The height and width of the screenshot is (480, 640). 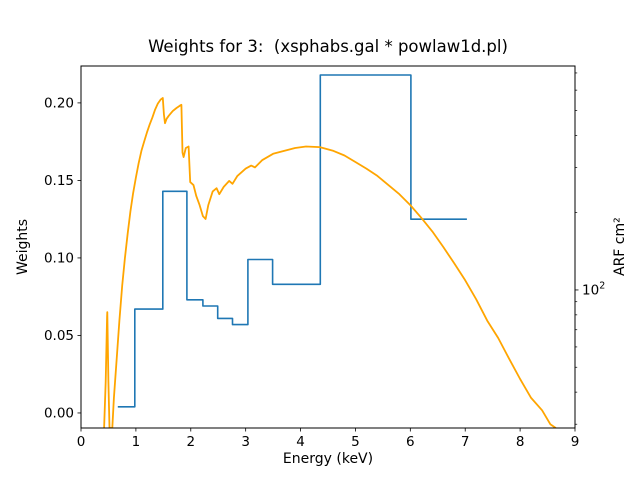 What do you see at coordinates (328, 459) in the screenshot?
I see `x-axis-label: Energy (keV)` at bounding box center [328, 459].